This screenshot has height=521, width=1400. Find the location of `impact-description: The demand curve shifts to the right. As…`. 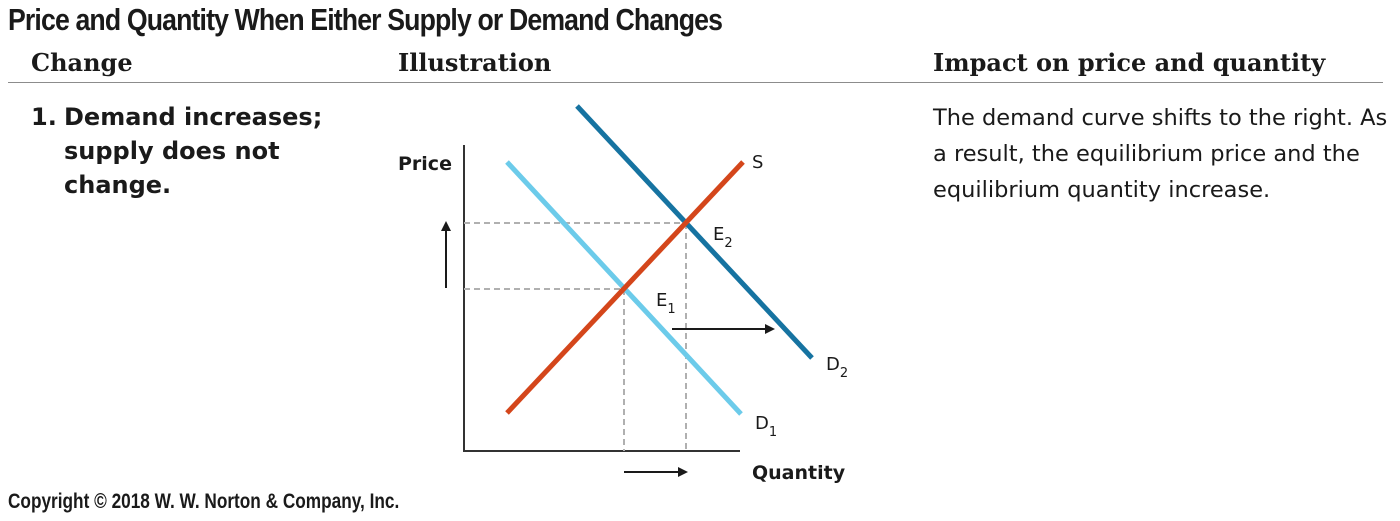

impact-description: The demand curve shifts to the right. As… is located at coordinates (1160, 154).